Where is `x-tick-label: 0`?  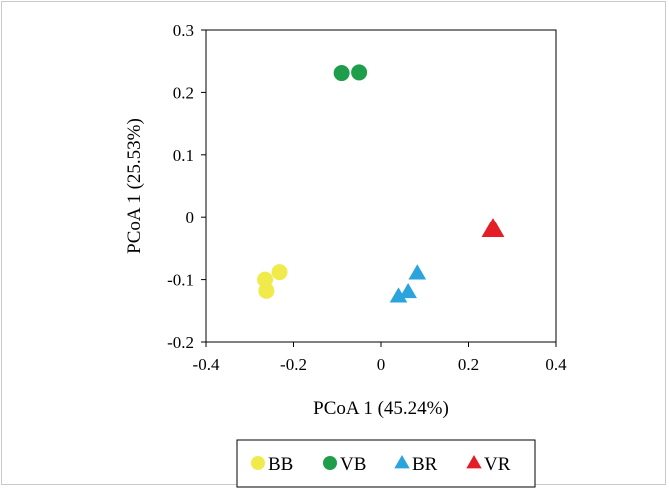 x-tick-label: 0 is located at coordinates (381, 364).